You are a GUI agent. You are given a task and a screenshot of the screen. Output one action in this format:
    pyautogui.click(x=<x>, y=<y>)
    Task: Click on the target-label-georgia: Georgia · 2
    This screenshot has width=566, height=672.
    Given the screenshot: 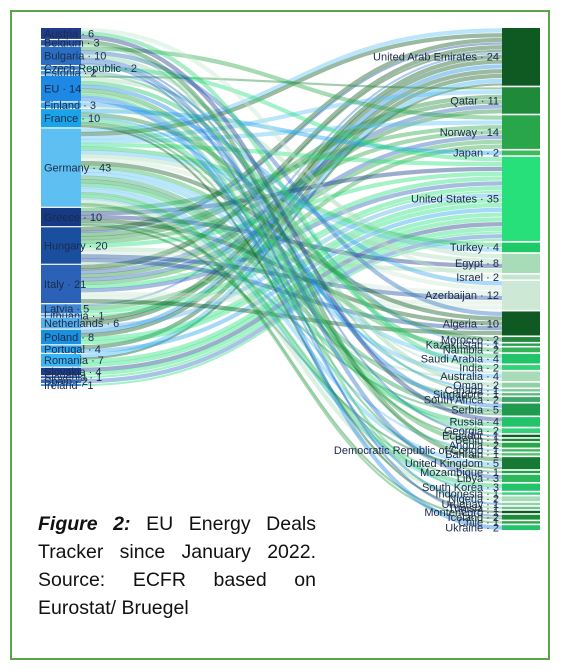 What is the action you would take?
    pyautogui.click(x=471, y=432)
    